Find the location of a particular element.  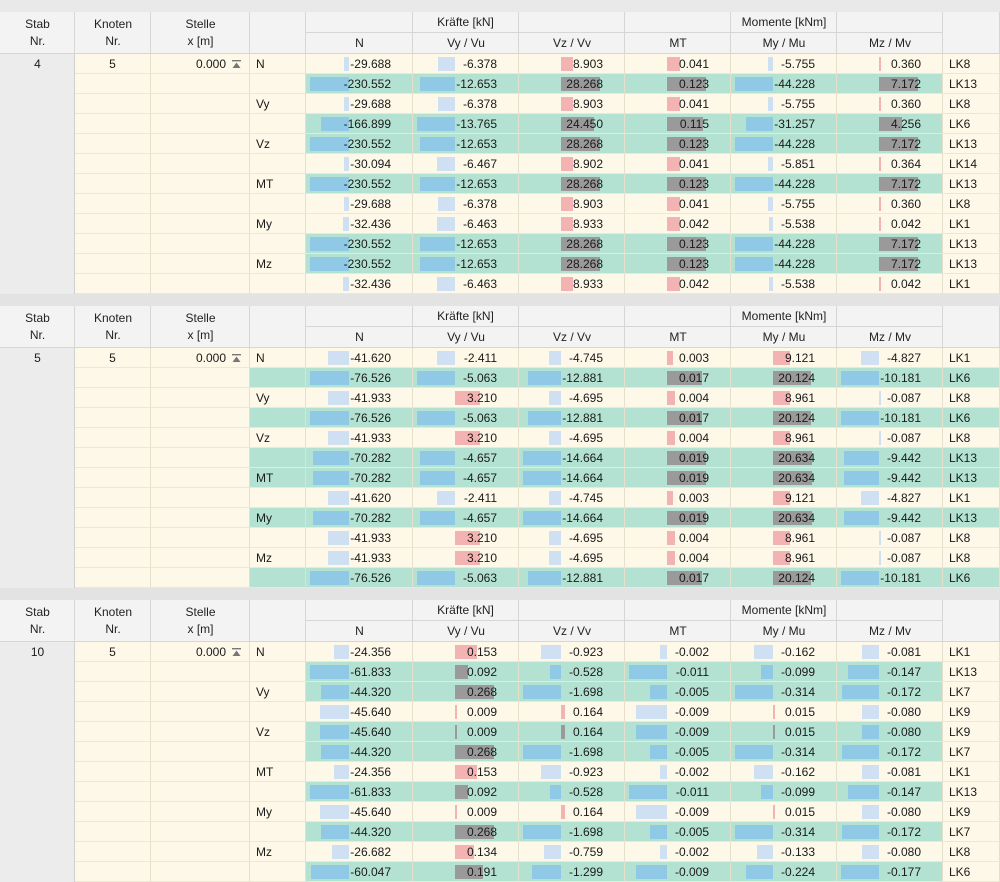

my-value: 9.121 is located at coordinates (799, 498).